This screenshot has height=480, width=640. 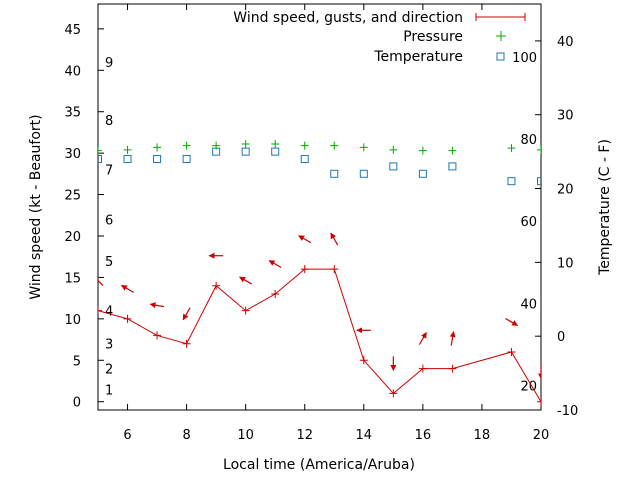 I want to click on fahrenheit-label: 100, so click(x=524, y=58).